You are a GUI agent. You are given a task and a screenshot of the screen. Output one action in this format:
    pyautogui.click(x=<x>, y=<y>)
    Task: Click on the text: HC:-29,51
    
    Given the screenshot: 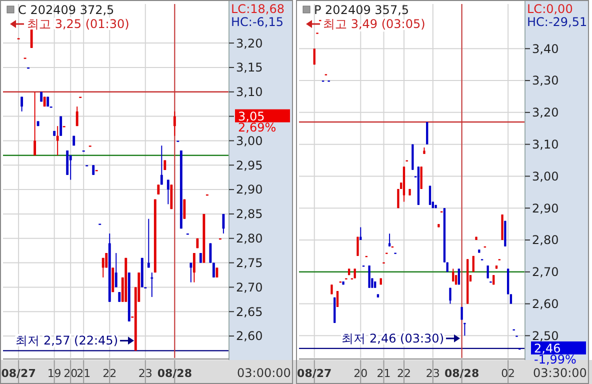 What is the action you would take?
    pyautogui.click(x=557, y=22)
    